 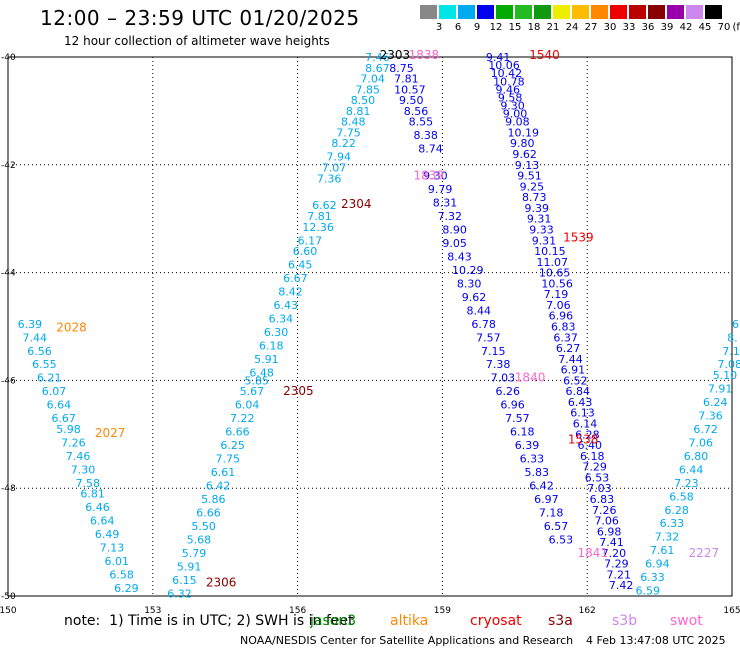 I want to click on wave-height-label: 6.45, so click(x=300, y=265).